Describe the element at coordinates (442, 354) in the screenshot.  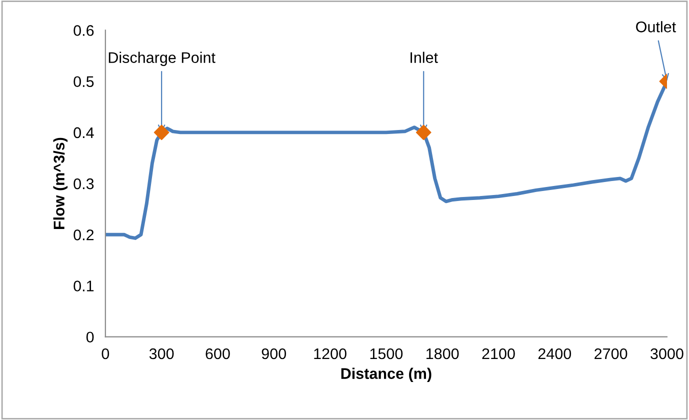
I see `x-tick-label: 1800` at that location.